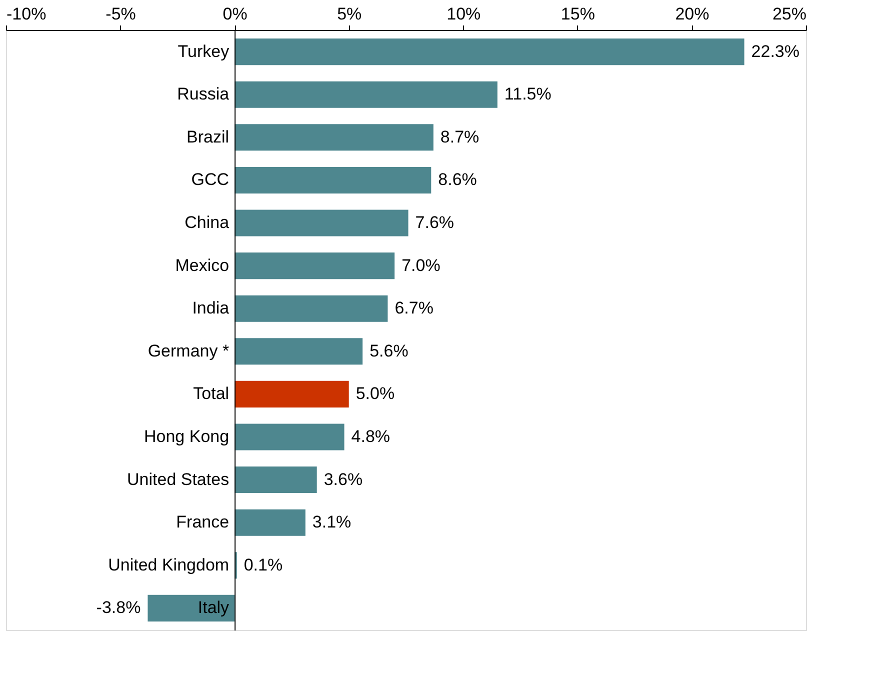 The height and width of the screenshot is (691, 882). Describe the element at coordinates (577, 14) in the screenshot. I see `x-tick-label: 15%` at that location.